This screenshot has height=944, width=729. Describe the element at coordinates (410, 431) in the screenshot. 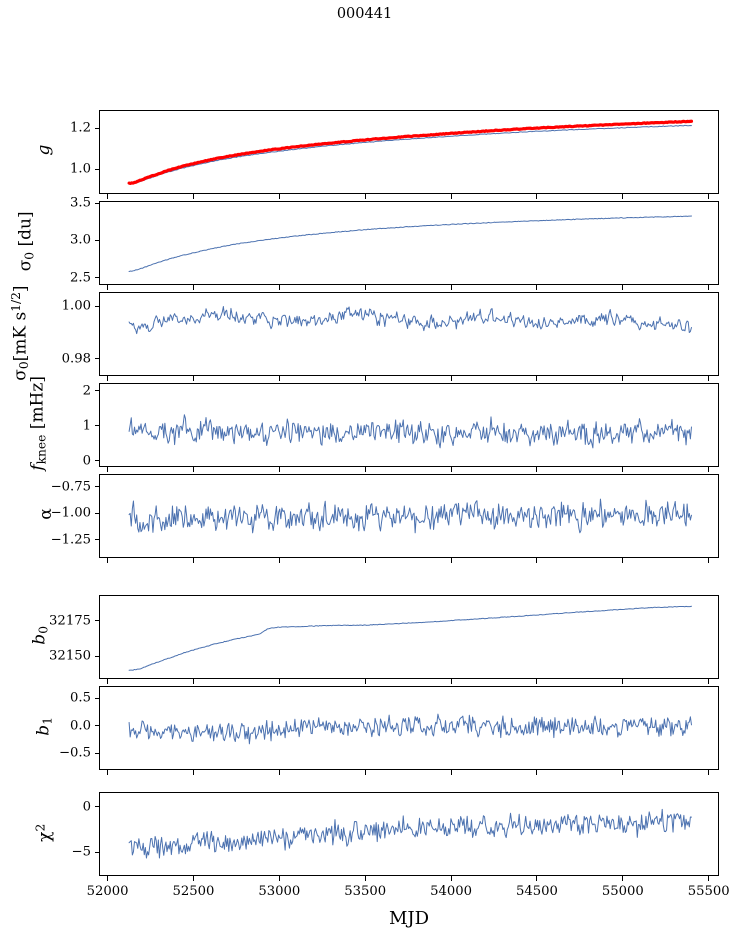

I see `series-f-knee` at that location.